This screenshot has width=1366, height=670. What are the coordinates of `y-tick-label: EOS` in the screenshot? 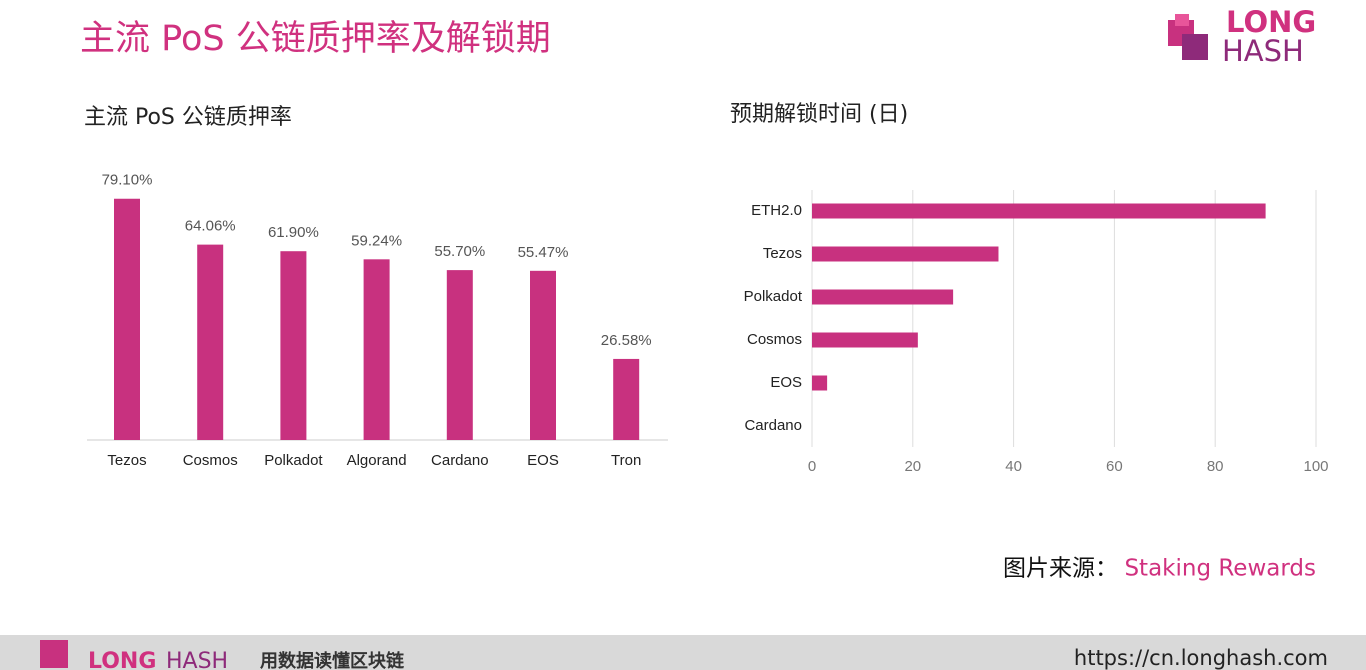 It's located at (786, 382).